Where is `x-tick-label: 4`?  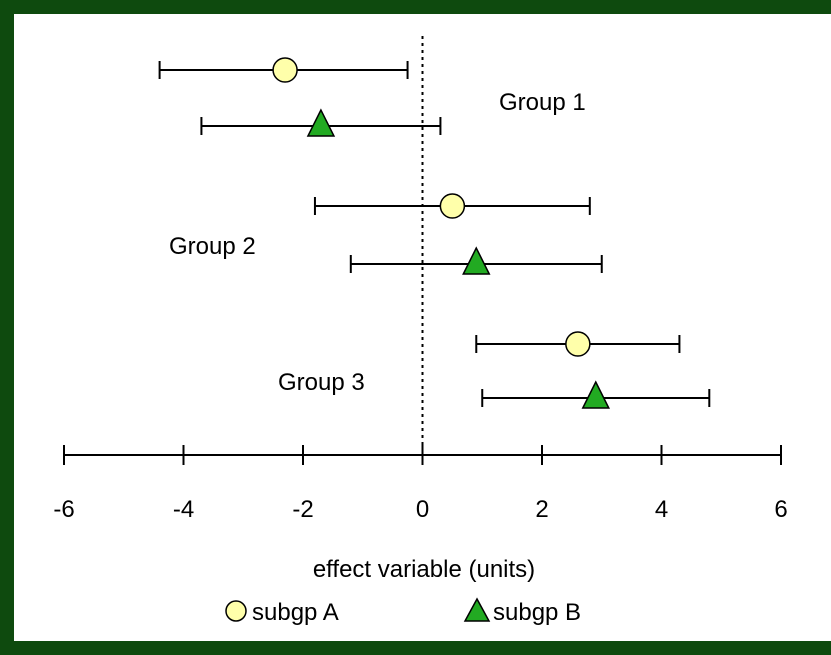
x-tick-label: 4 is located at coordinates (661, 509).